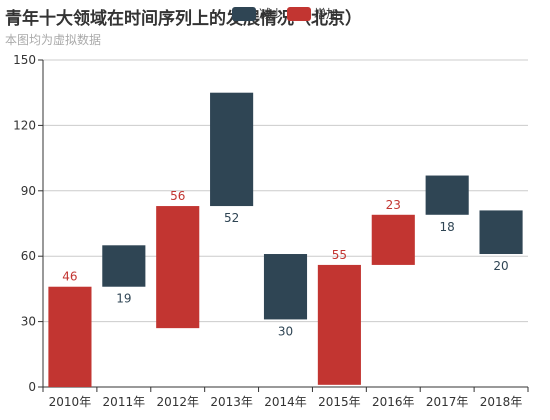  I want to click on y-tick-label: 0, so click(32, 387).